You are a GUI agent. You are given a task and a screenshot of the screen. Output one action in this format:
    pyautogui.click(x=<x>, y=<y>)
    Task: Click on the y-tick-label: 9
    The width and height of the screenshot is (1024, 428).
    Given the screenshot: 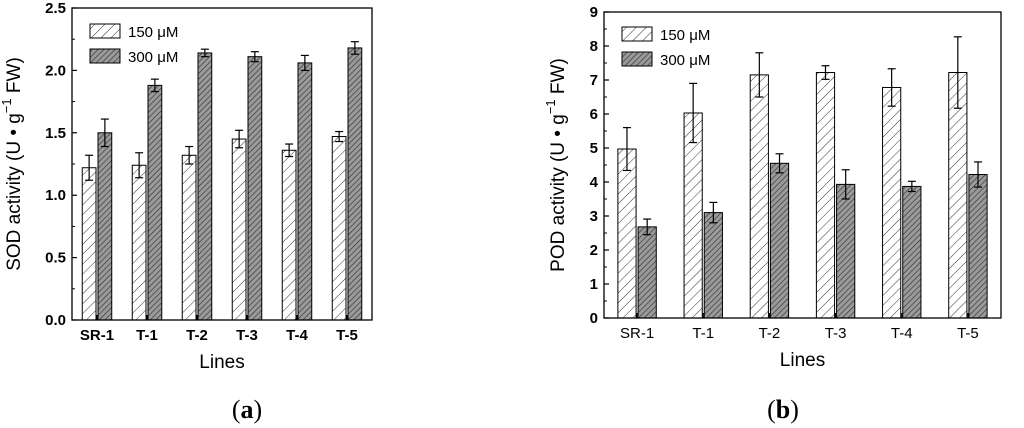 What is the action you would take?
    pyautogui.click(x=594, y=12)
    